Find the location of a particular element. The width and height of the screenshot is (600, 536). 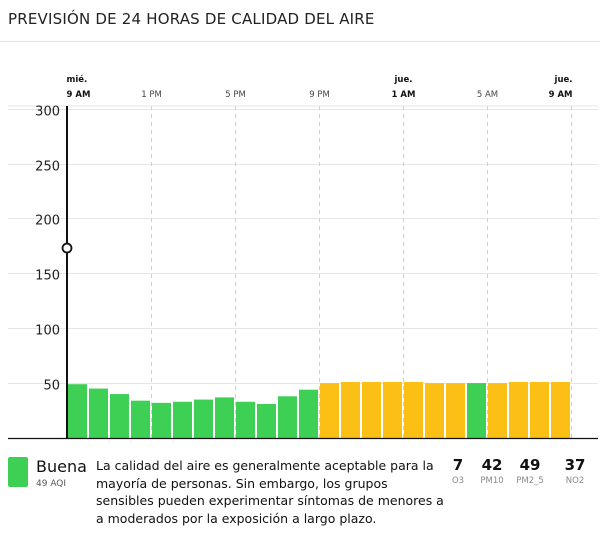

current-value-marker is located at coordinates (67, 248).